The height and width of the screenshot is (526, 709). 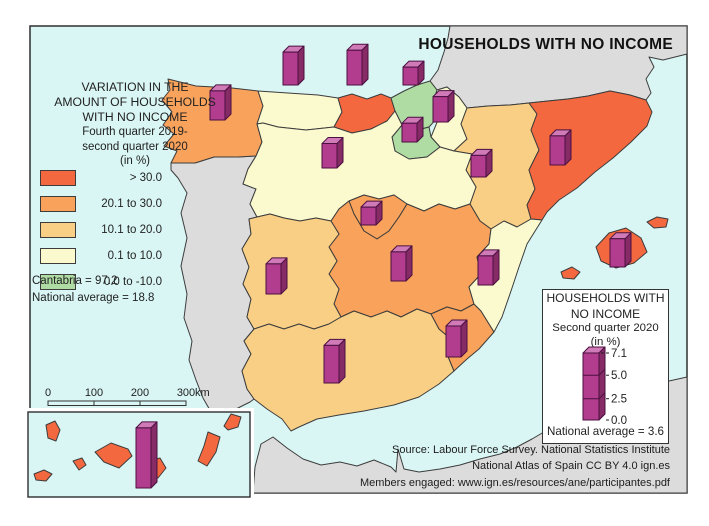 I want to click on bar-comunidad-valenciana, so click(x=485, y=270).